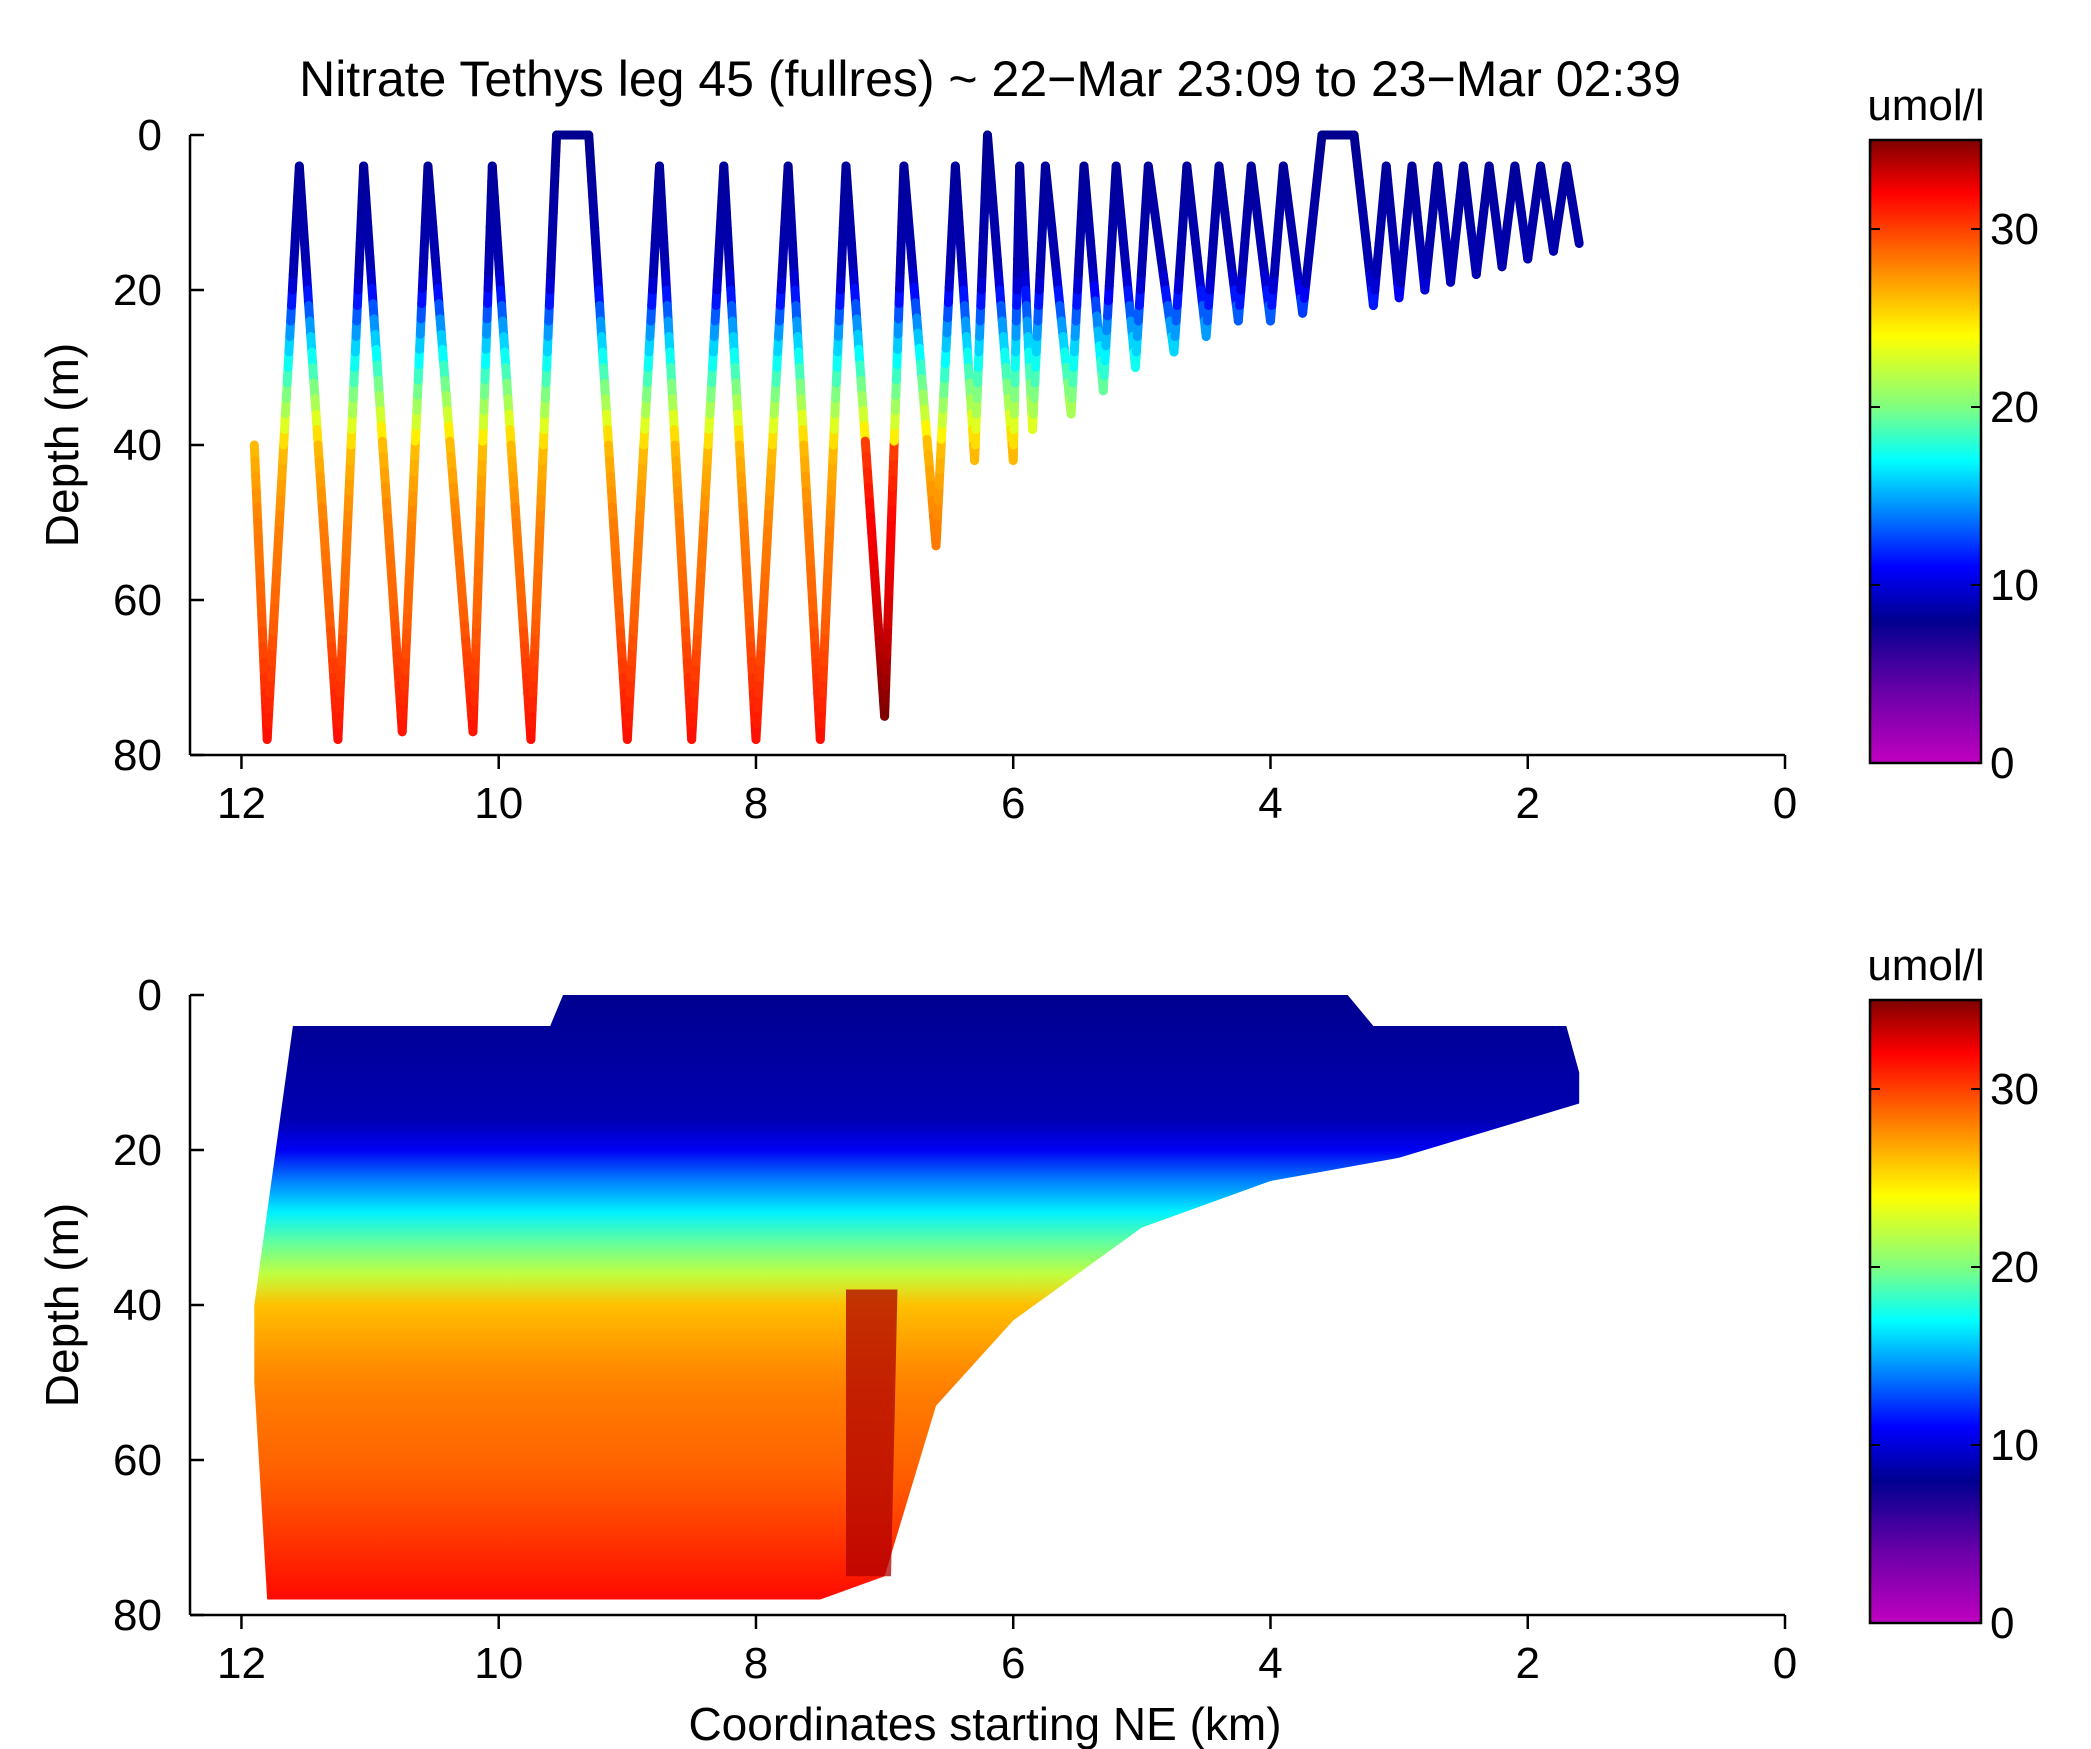 The height and width of the screenshot is (1749, 2091). Describe the element at coordinates (1785, 1663) in the screenshot. I see `bottom-x-tick-label: 0` at that location.